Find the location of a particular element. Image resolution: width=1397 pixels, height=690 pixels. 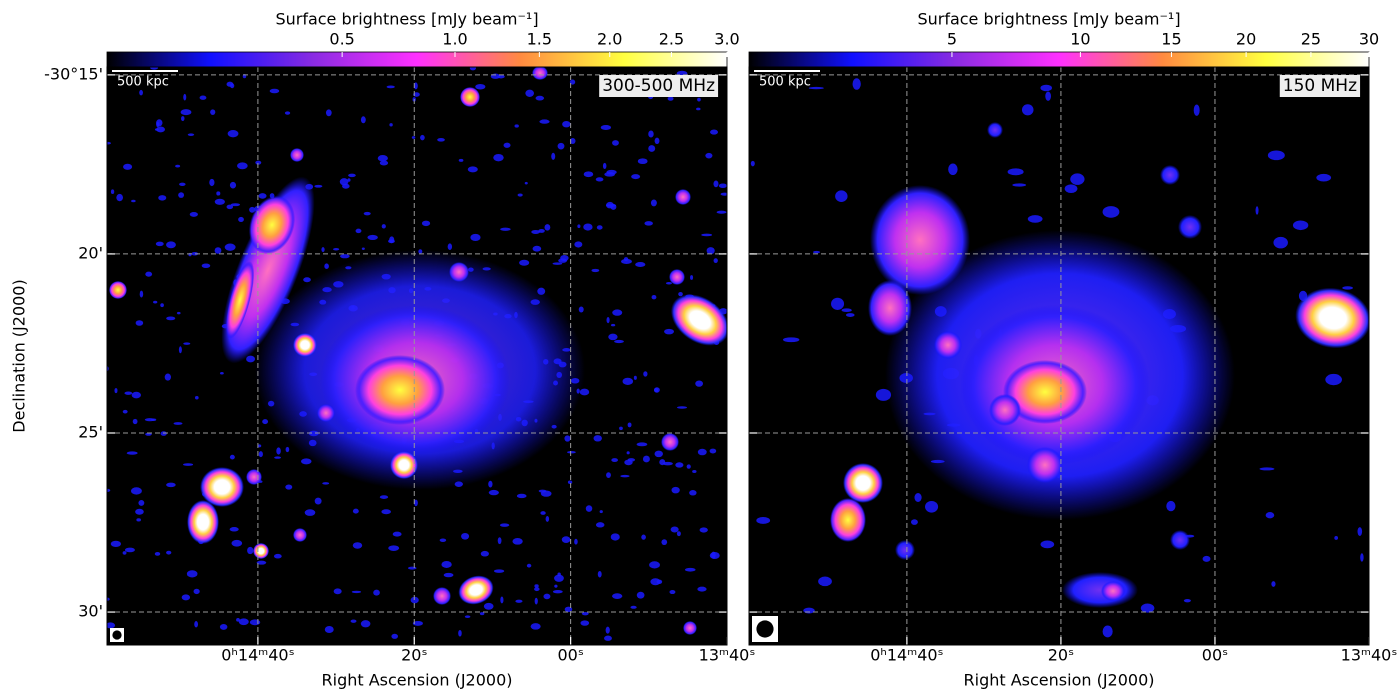

y-tick-label: -30°15' is located at coordinates (73, 73).